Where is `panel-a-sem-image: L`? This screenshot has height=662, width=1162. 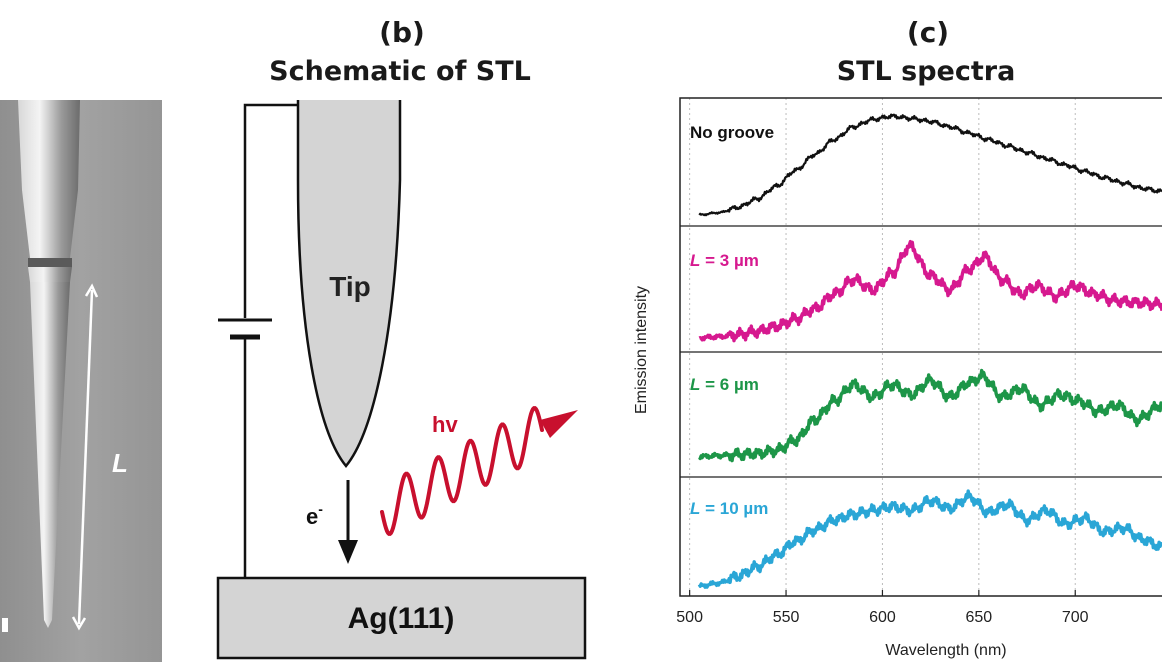
panel-a-sem-image: L is located at coordinates (81, 381).